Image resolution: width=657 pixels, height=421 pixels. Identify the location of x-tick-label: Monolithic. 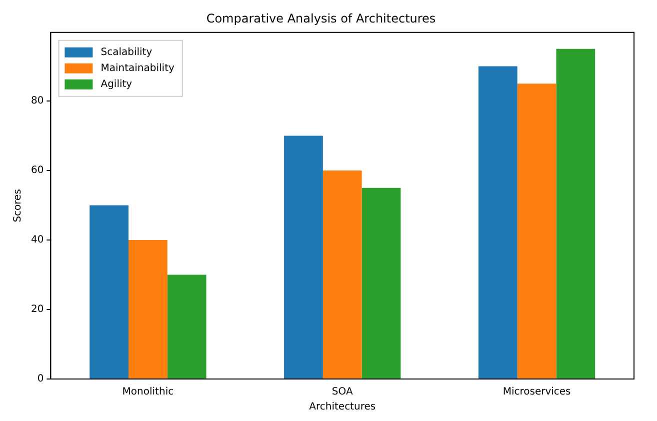
(148, 392).